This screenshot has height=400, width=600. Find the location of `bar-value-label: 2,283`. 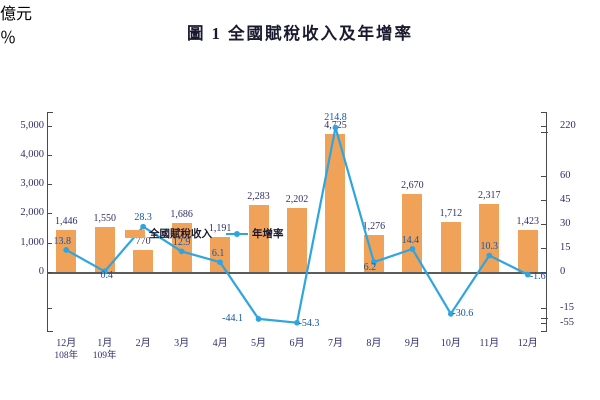

bar-value-label: 2,283 is located at coordinates (258, 197).